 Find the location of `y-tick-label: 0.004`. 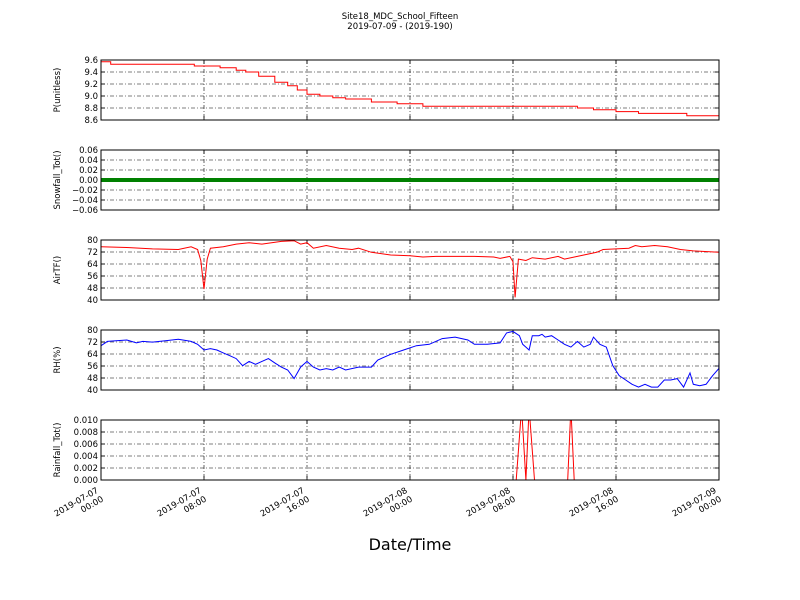

y-tick-label: 0.004 is located at coordinates (86, 457).